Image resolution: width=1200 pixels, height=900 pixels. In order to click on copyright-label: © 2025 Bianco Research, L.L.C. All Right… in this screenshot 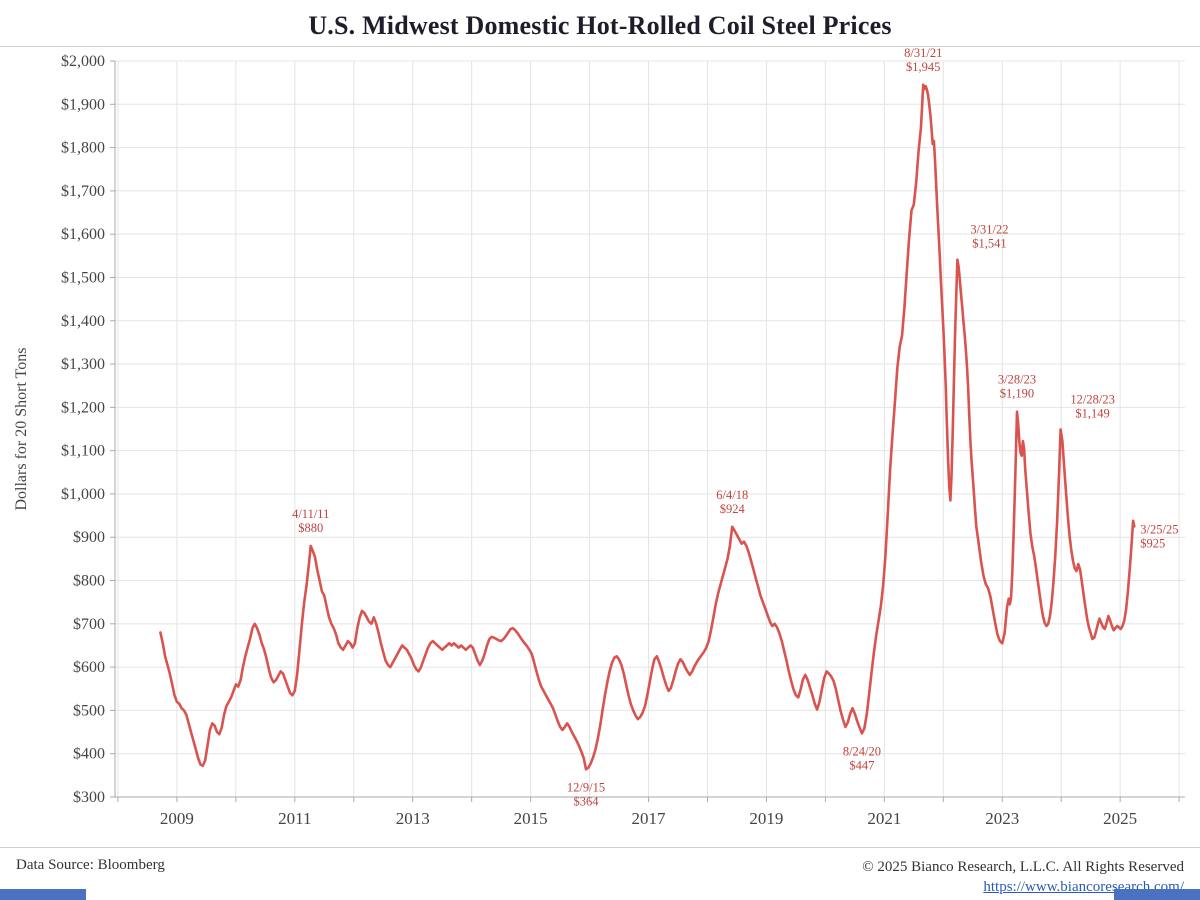, I will do `click(1023, 867)`.